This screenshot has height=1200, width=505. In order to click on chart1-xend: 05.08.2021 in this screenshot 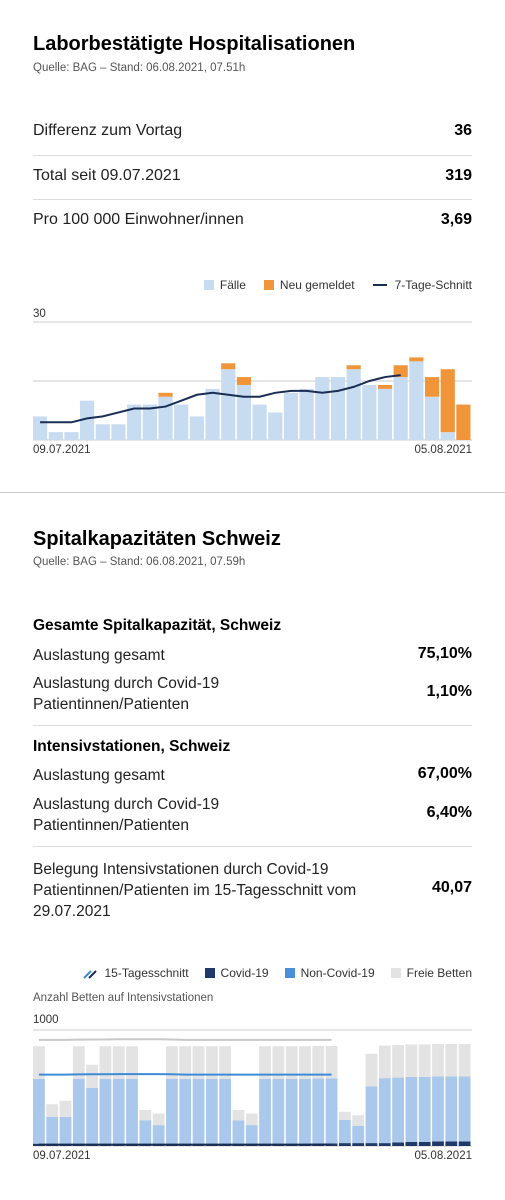, I will do `click(443, 450)`.